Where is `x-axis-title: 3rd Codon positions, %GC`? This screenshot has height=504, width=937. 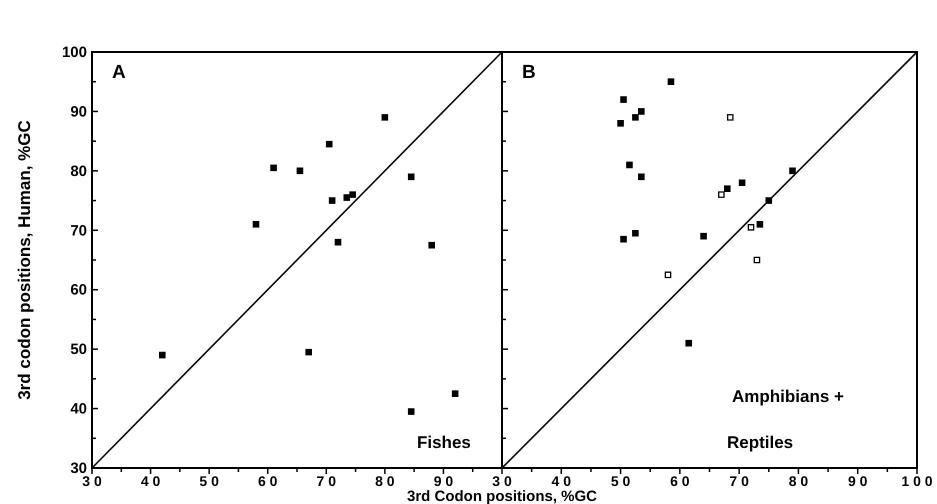 x-axis-title: 3rd Codon positions, %GC is located at coordinates (502, 496).